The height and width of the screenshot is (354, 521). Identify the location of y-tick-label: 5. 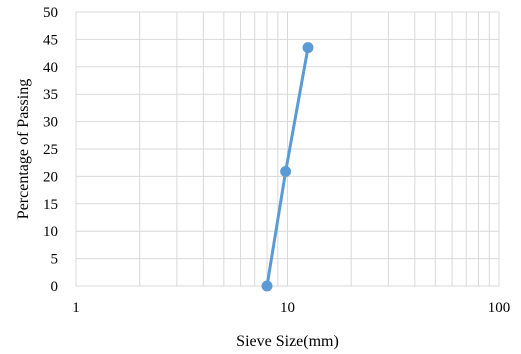
(55, 260).